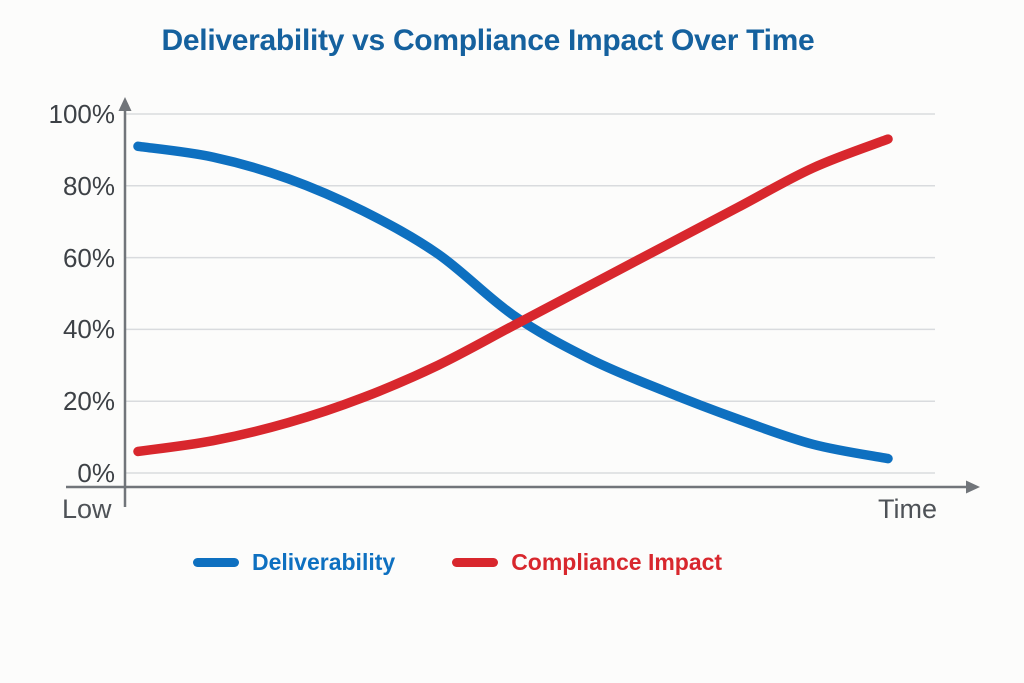  Describe the element at coordinates (88, 401) in the screenshot. I see `y-tick-label: 20%` at that location.